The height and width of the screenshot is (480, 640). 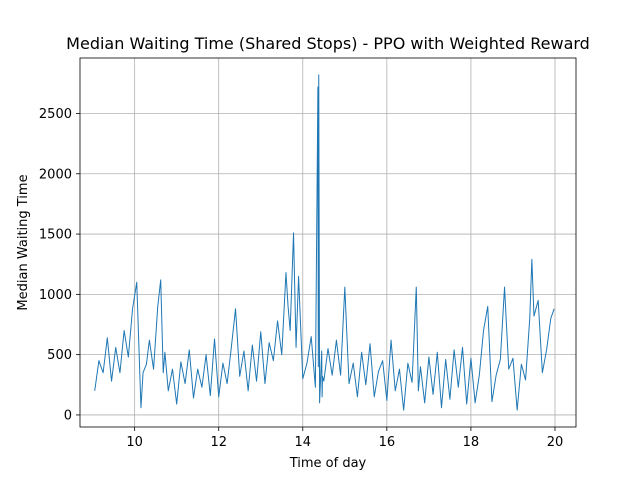 What do you see at coordinates (303, 442) in the screenshot?
I see `x-tick-label: 14` at bounding box center [303, 442].